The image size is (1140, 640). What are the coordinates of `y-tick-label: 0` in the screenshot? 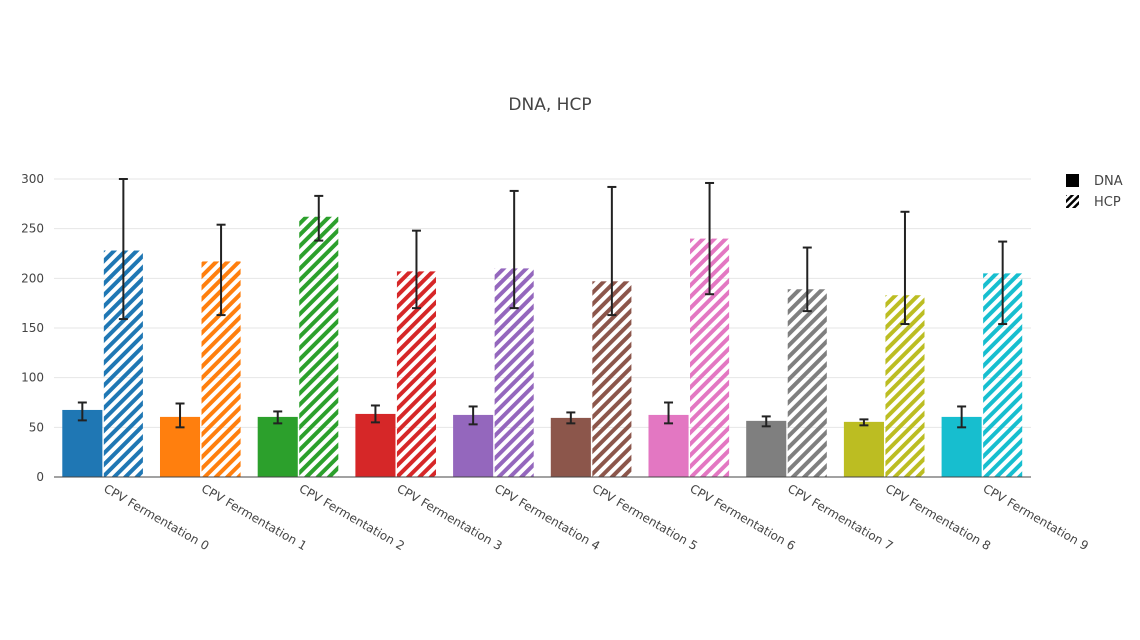 It's located at (40, 477).